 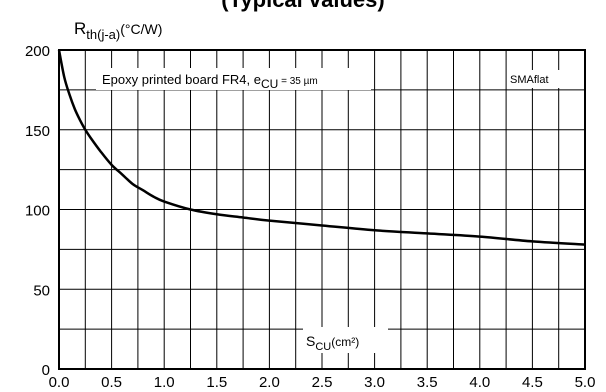 I want to click on x-axis-label-box, so click(x=345, y=340).